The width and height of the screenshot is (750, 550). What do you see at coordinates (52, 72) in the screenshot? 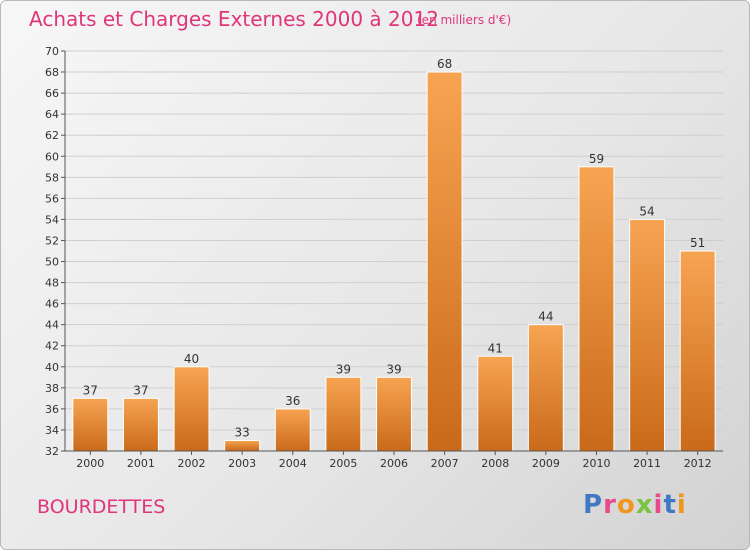
I see `y-tick-label: 68` at bounding box center [52, 72].